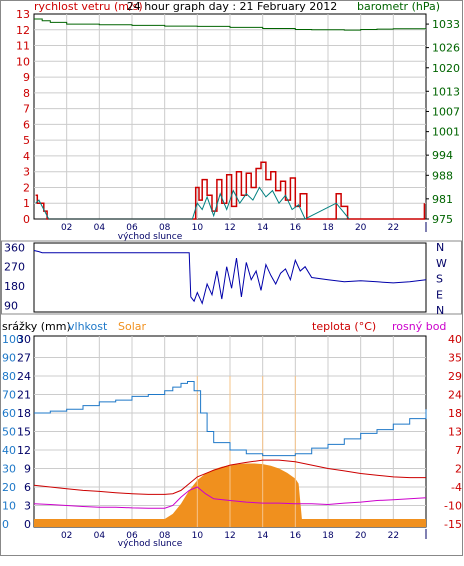  I want to click on pressure-axis-title: barometr (hPa), so click(398, 6).